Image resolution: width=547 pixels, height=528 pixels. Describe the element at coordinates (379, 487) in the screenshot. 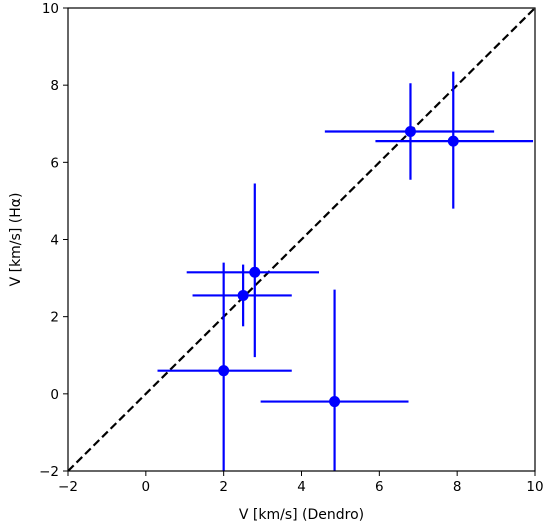

I see `x-tick-label: 6` at that location.